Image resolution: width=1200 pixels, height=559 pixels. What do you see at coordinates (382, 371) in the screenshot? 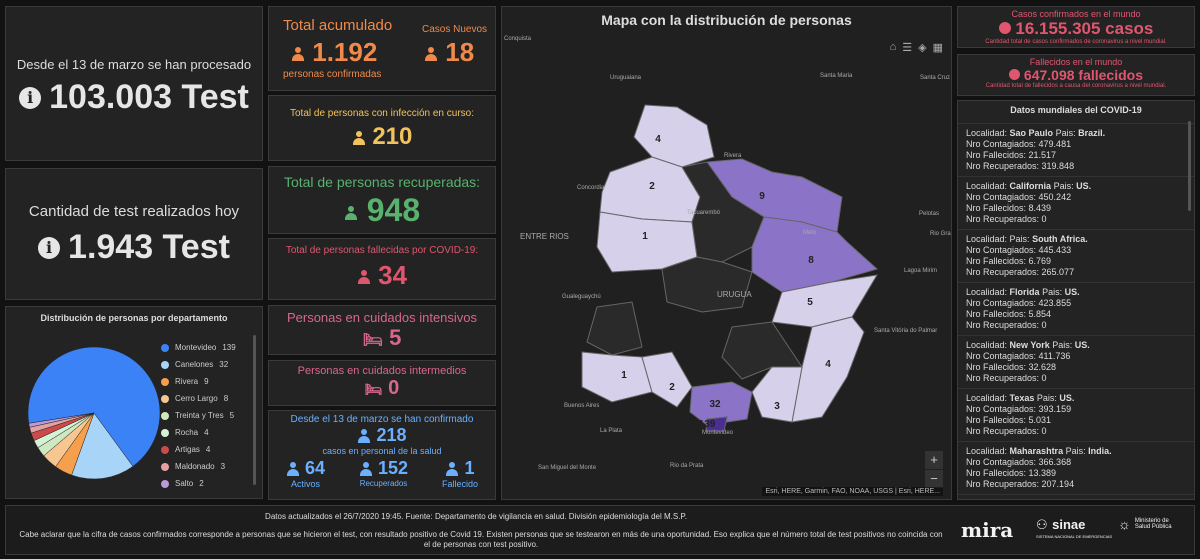
I see `intermediate-title: Personas en cuidados intermedios` at bounding box center [382, 371].